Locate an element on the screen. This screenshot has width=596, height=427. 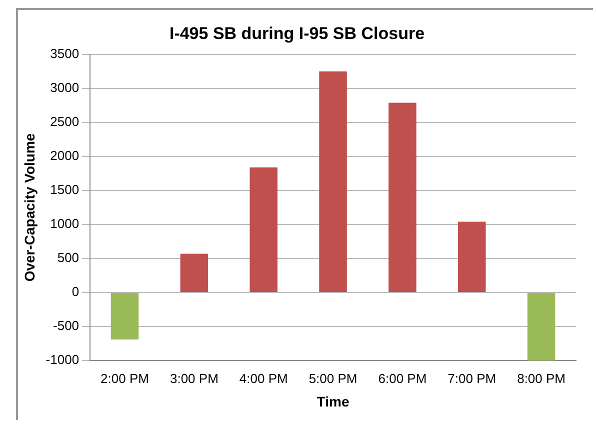
y-tick-label: -500 is located at coordinates (66, 326).